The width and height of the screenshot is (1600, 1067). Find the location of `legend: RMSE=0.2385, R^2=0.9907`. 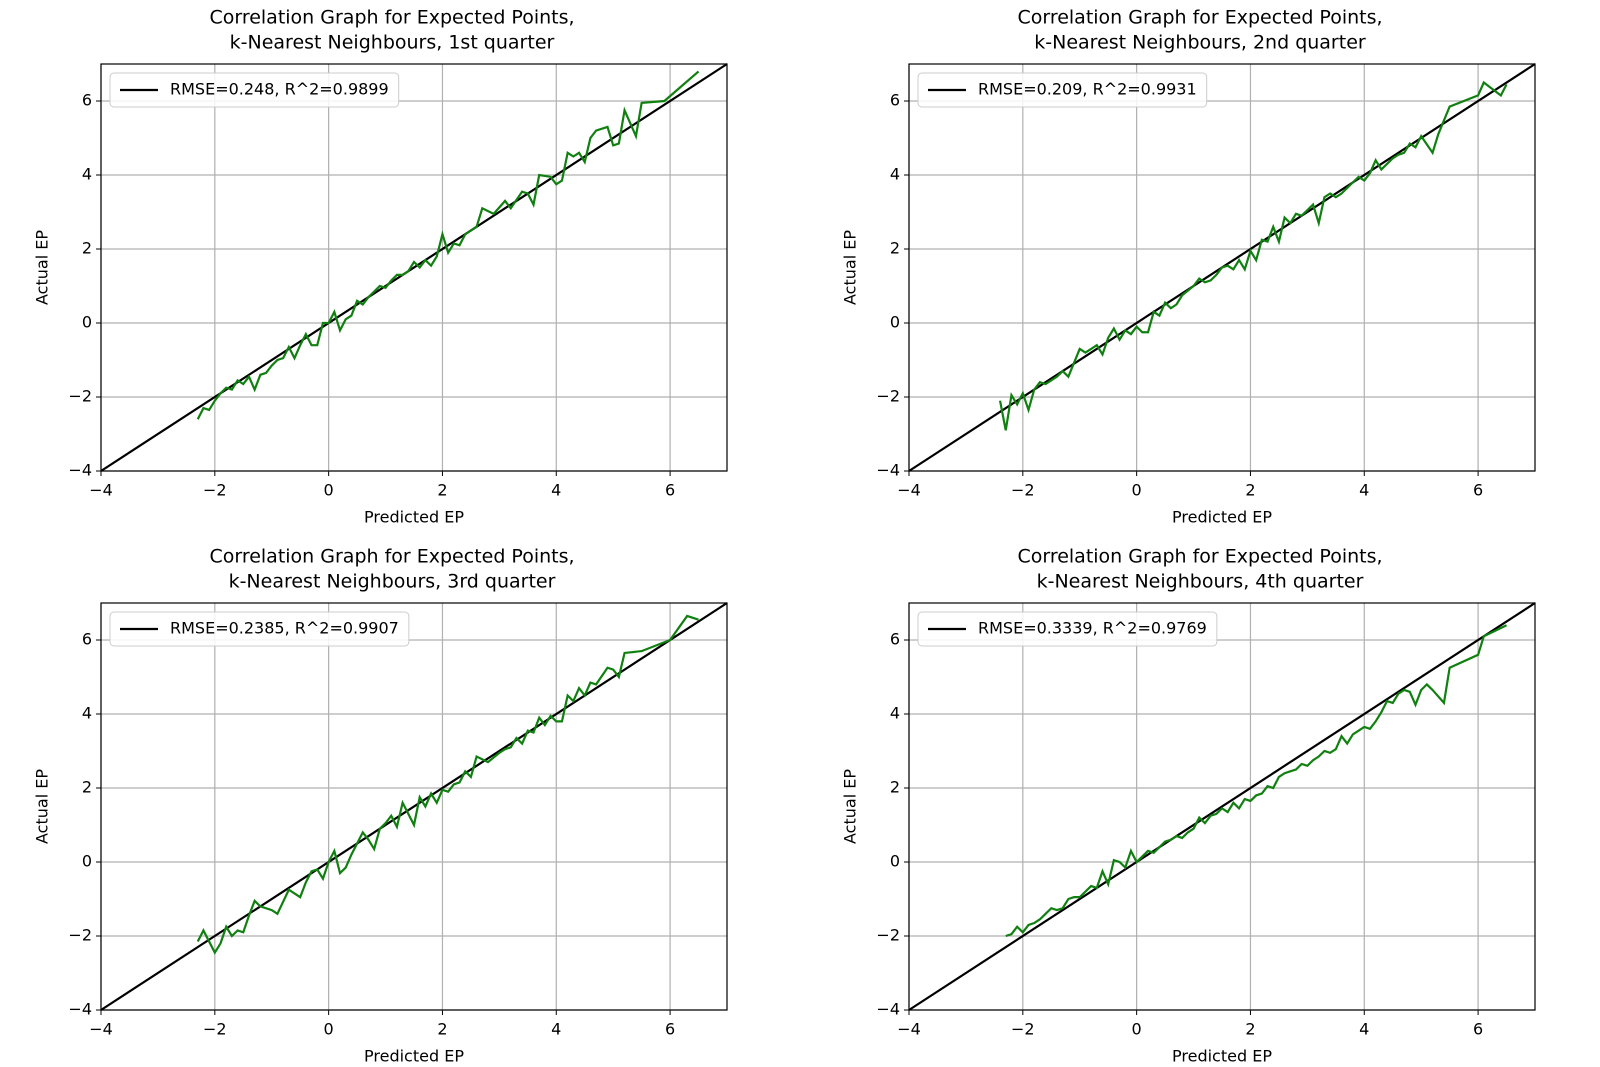

legend: RMSE=0.2385, R^2=0.9907 is located at coordinates (259, 629).